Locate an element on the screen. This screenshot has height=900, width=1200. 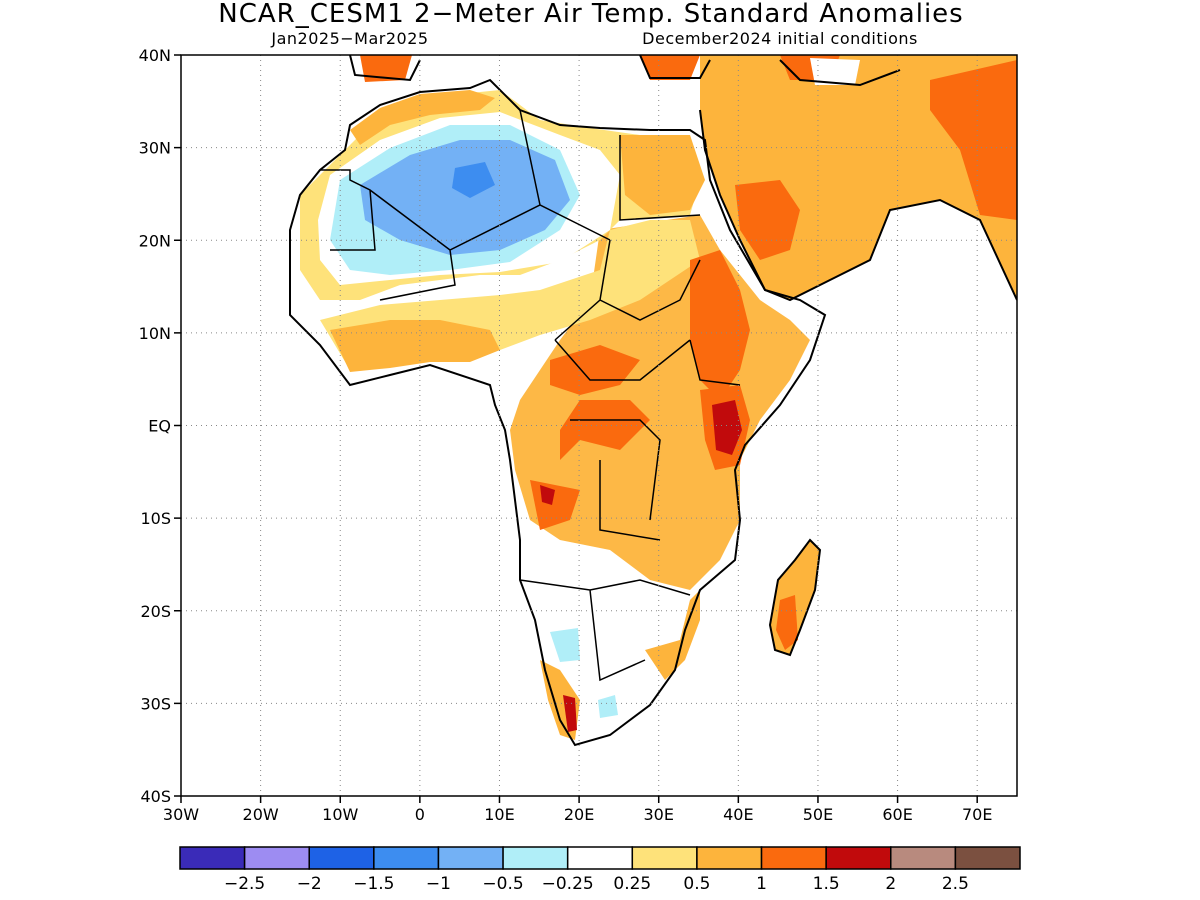
anomaly-region-white-anatolia is located at coordinates (835, 71).